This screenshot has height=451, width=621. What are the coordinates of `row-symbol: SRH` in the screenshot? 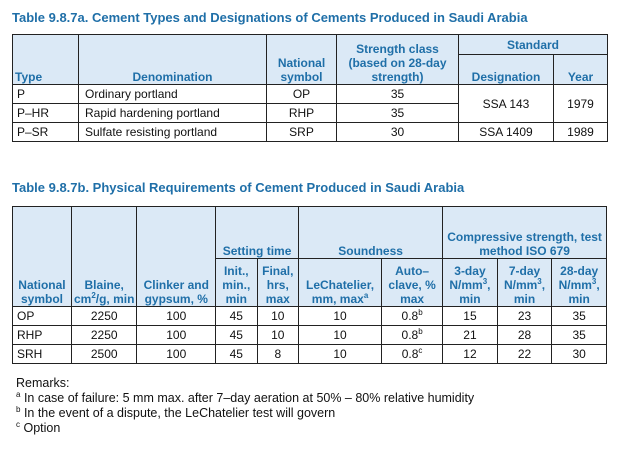 It's located at (42, 354).